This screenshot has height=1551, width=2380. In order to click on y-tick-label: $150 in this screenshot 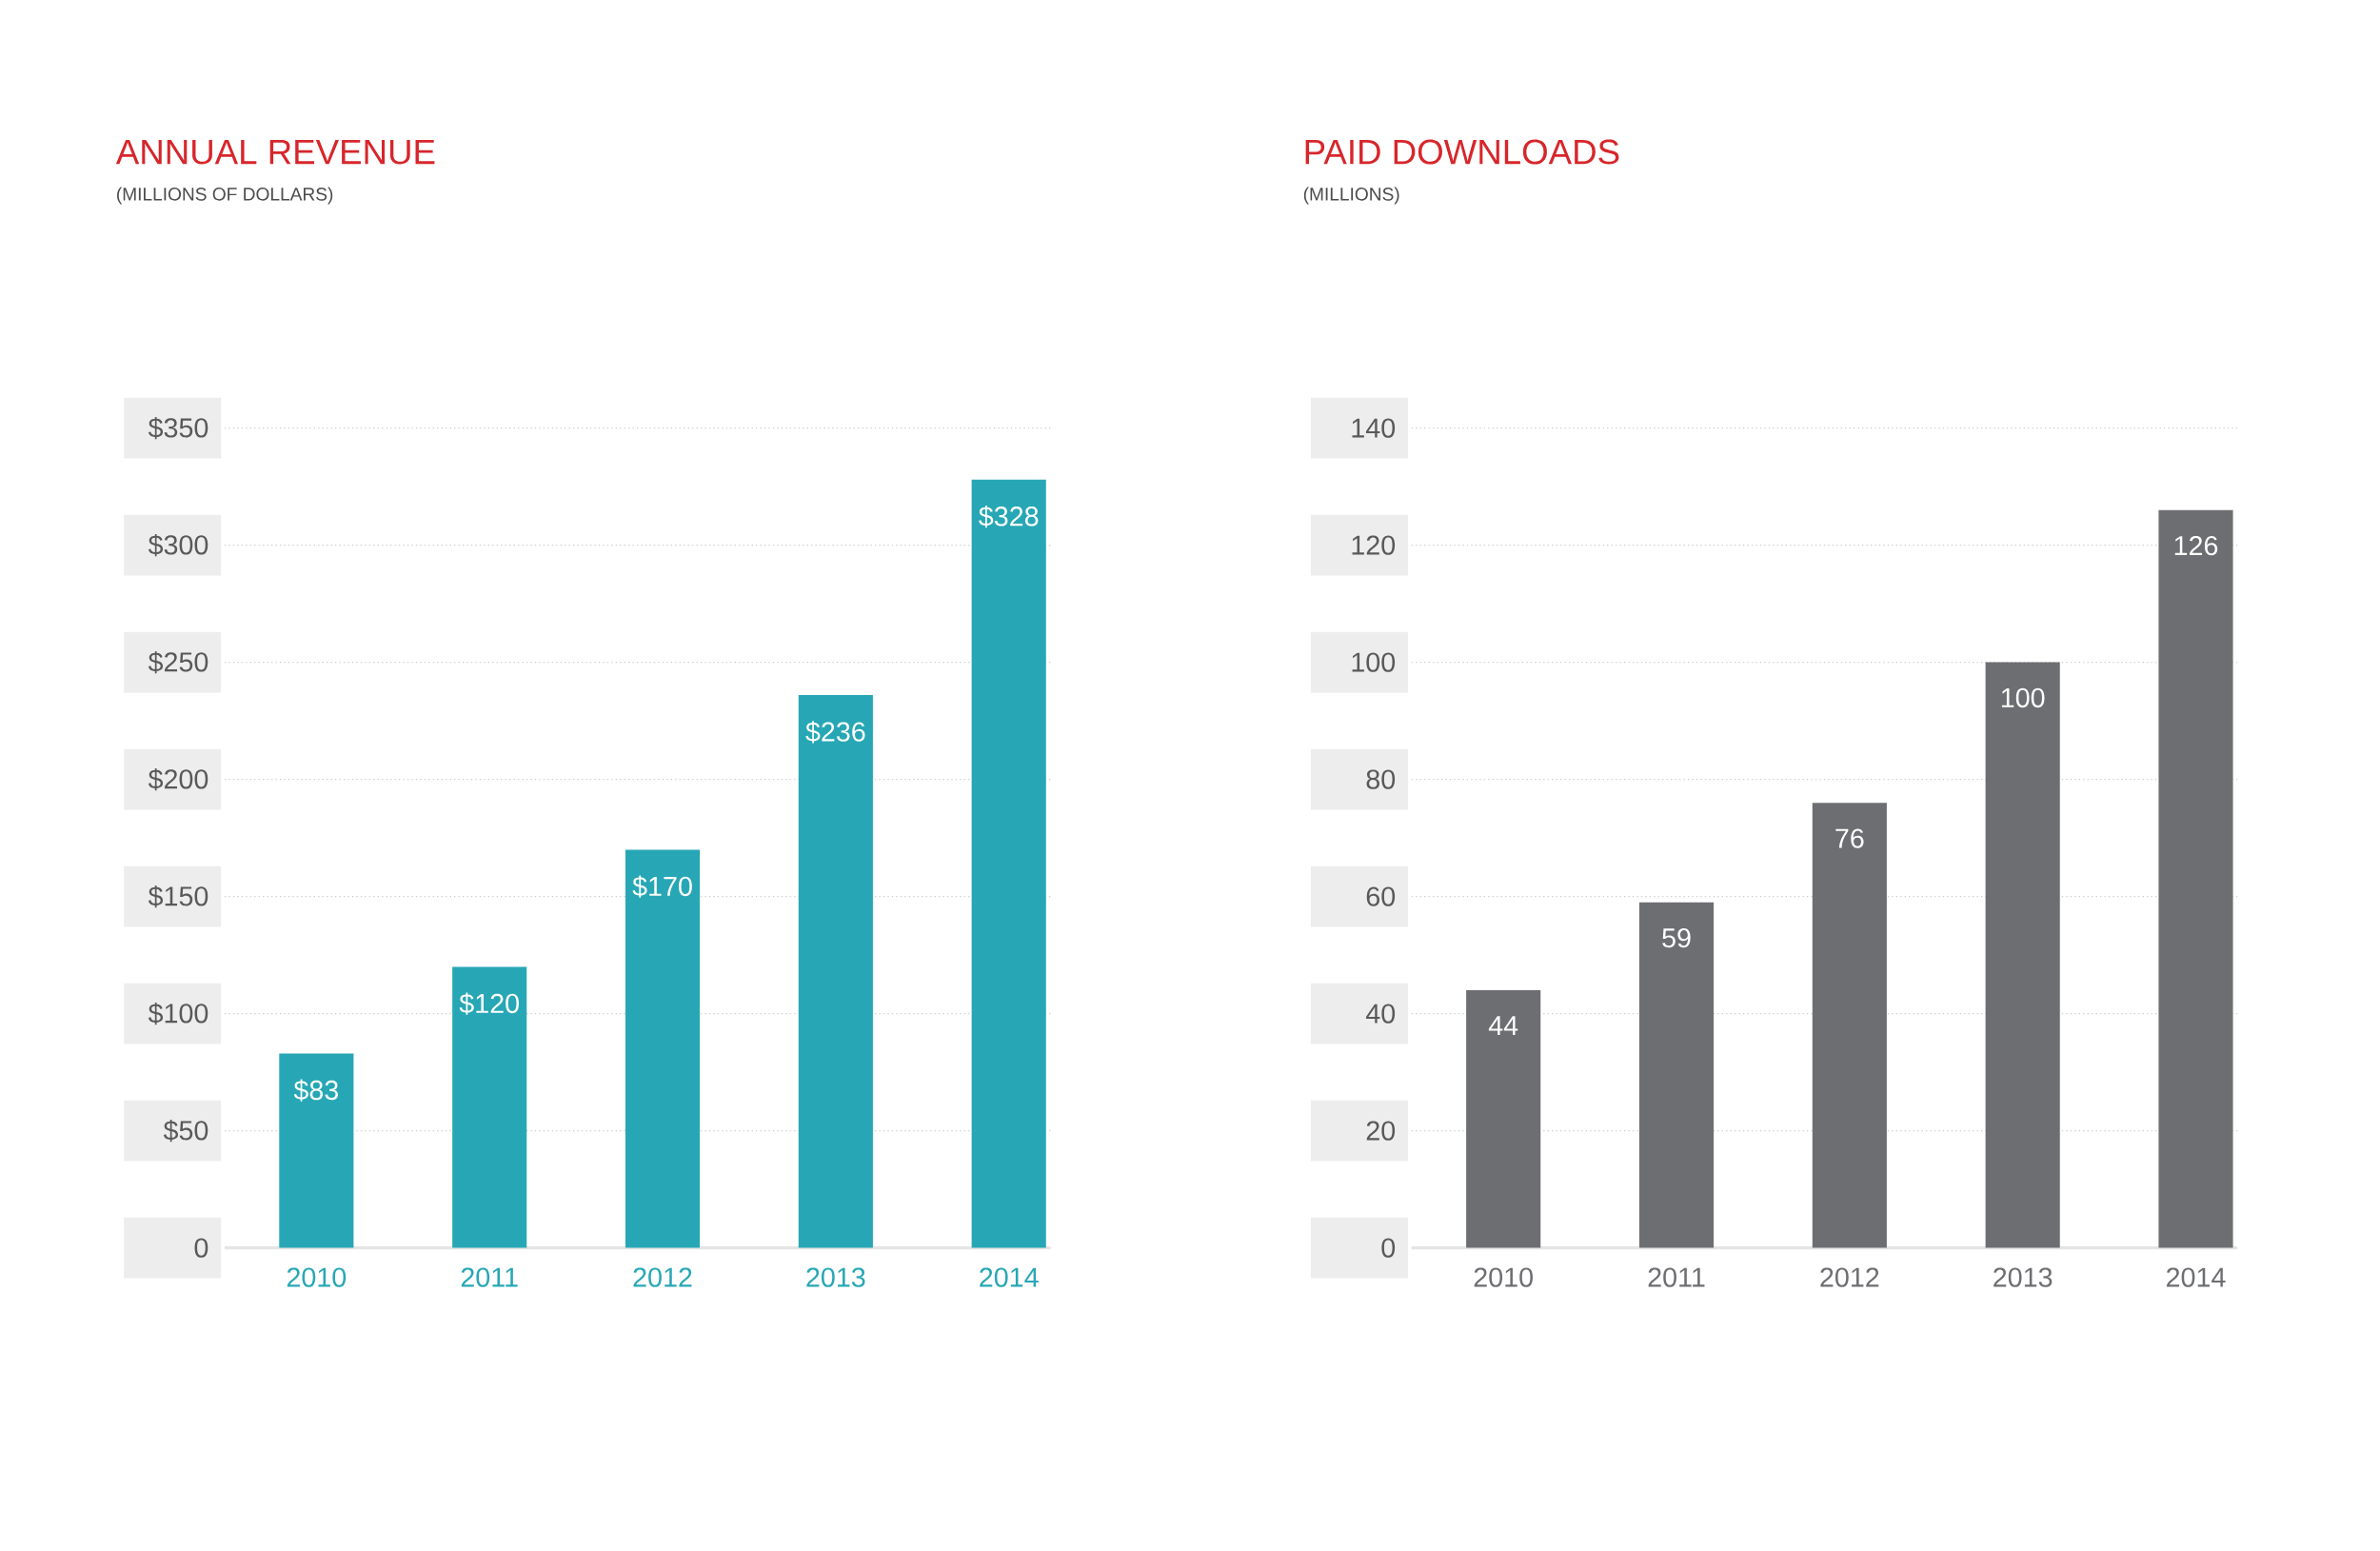, I will do `click(178, 896)`.